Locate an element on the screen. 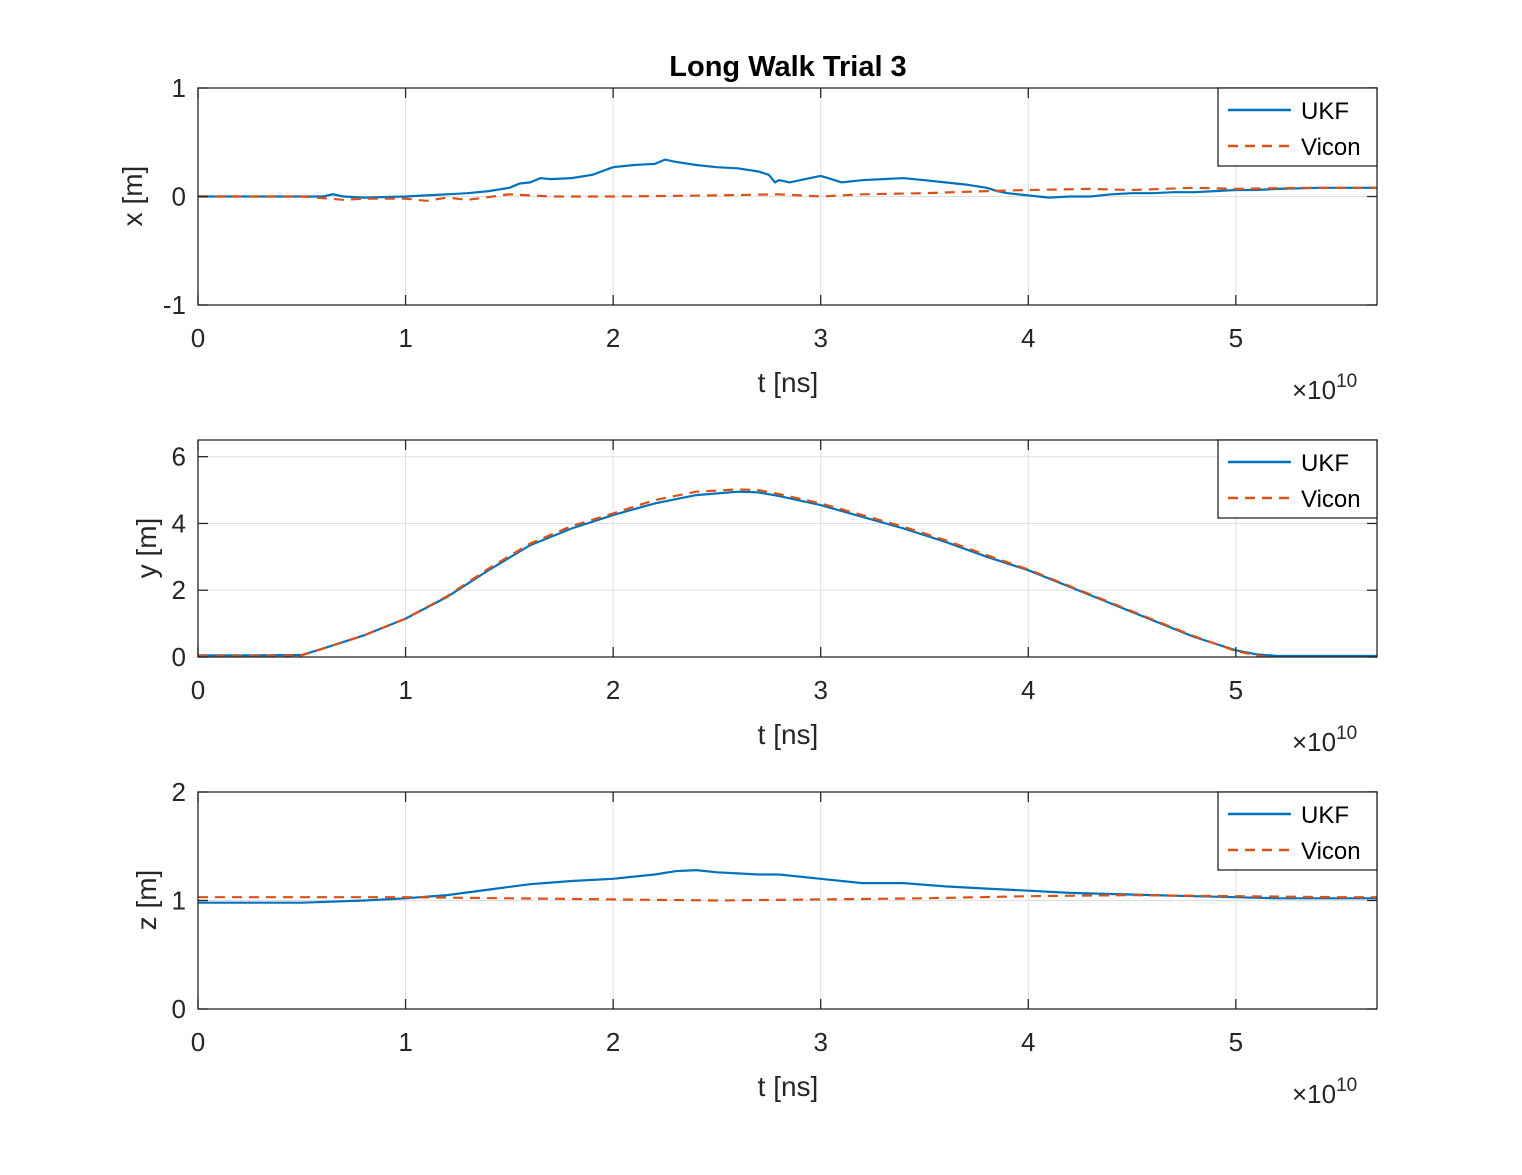 This screenshot has height=1175, width=1522. y-tick-label: 6 is located at coordinates (179, 457).